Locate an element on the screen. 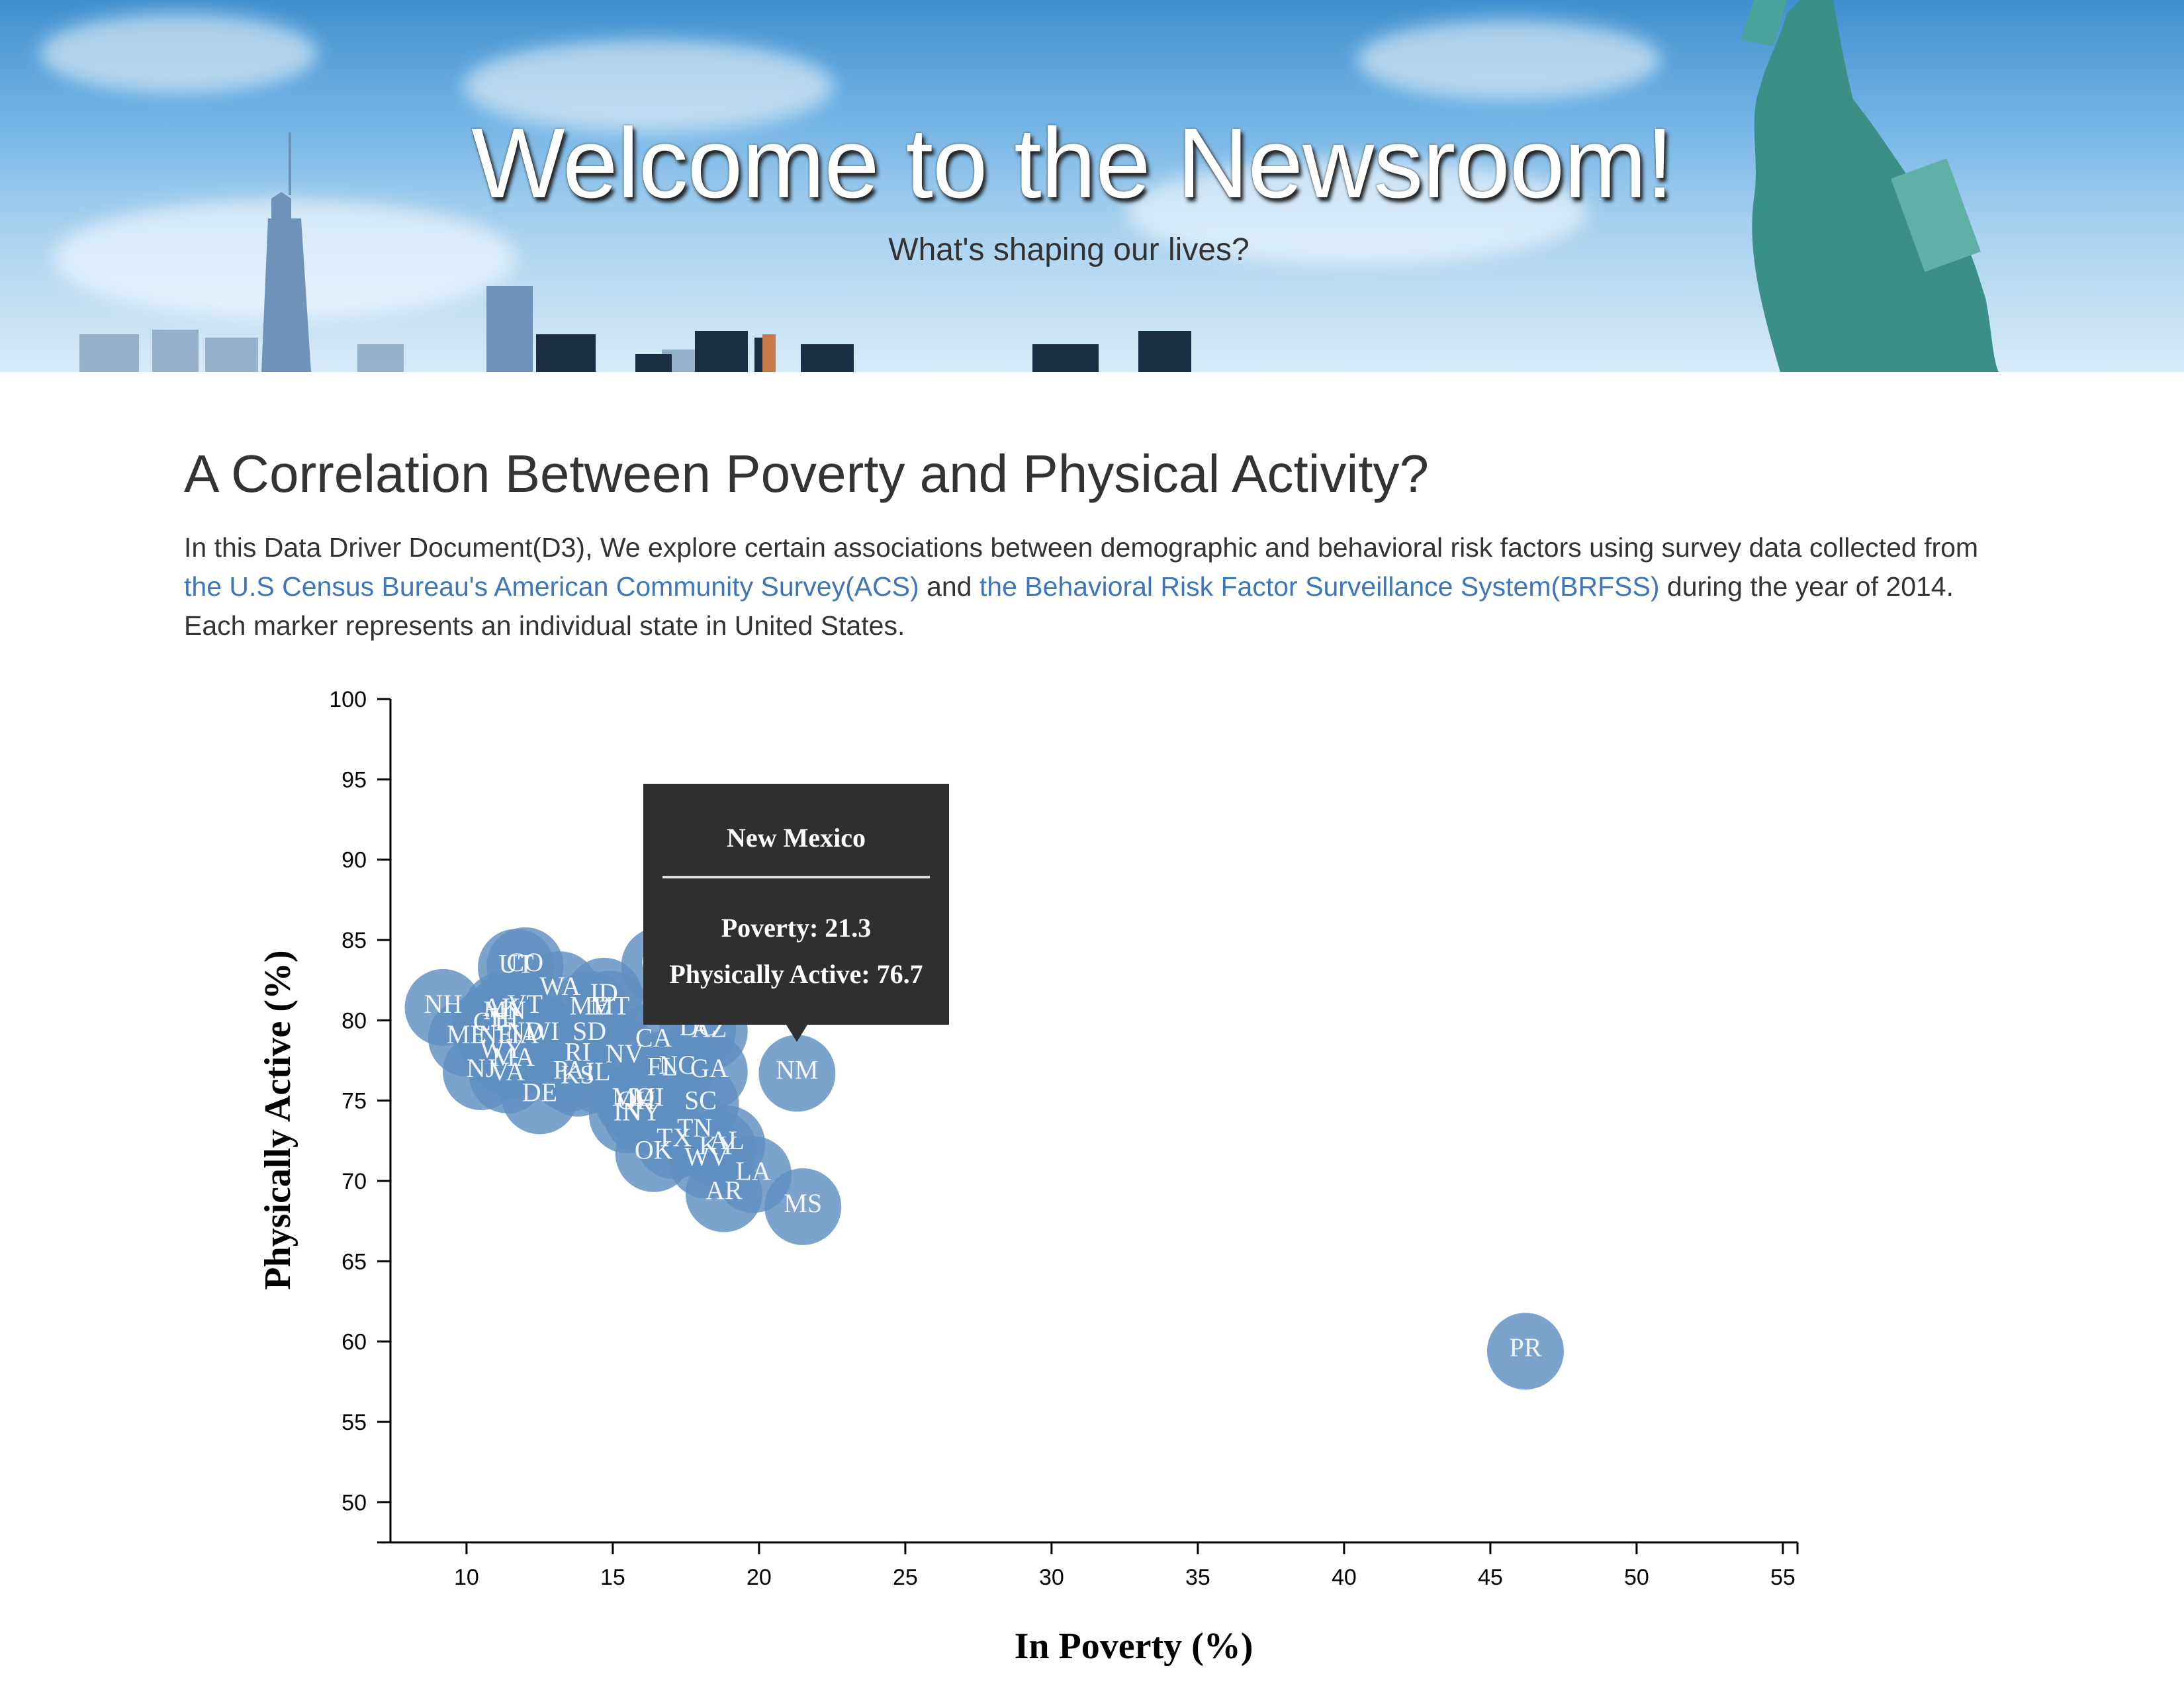 Image resolution: width=2184 pixels, height=1688 pixels. state-label: WV is located at coordinates (707, 1156).